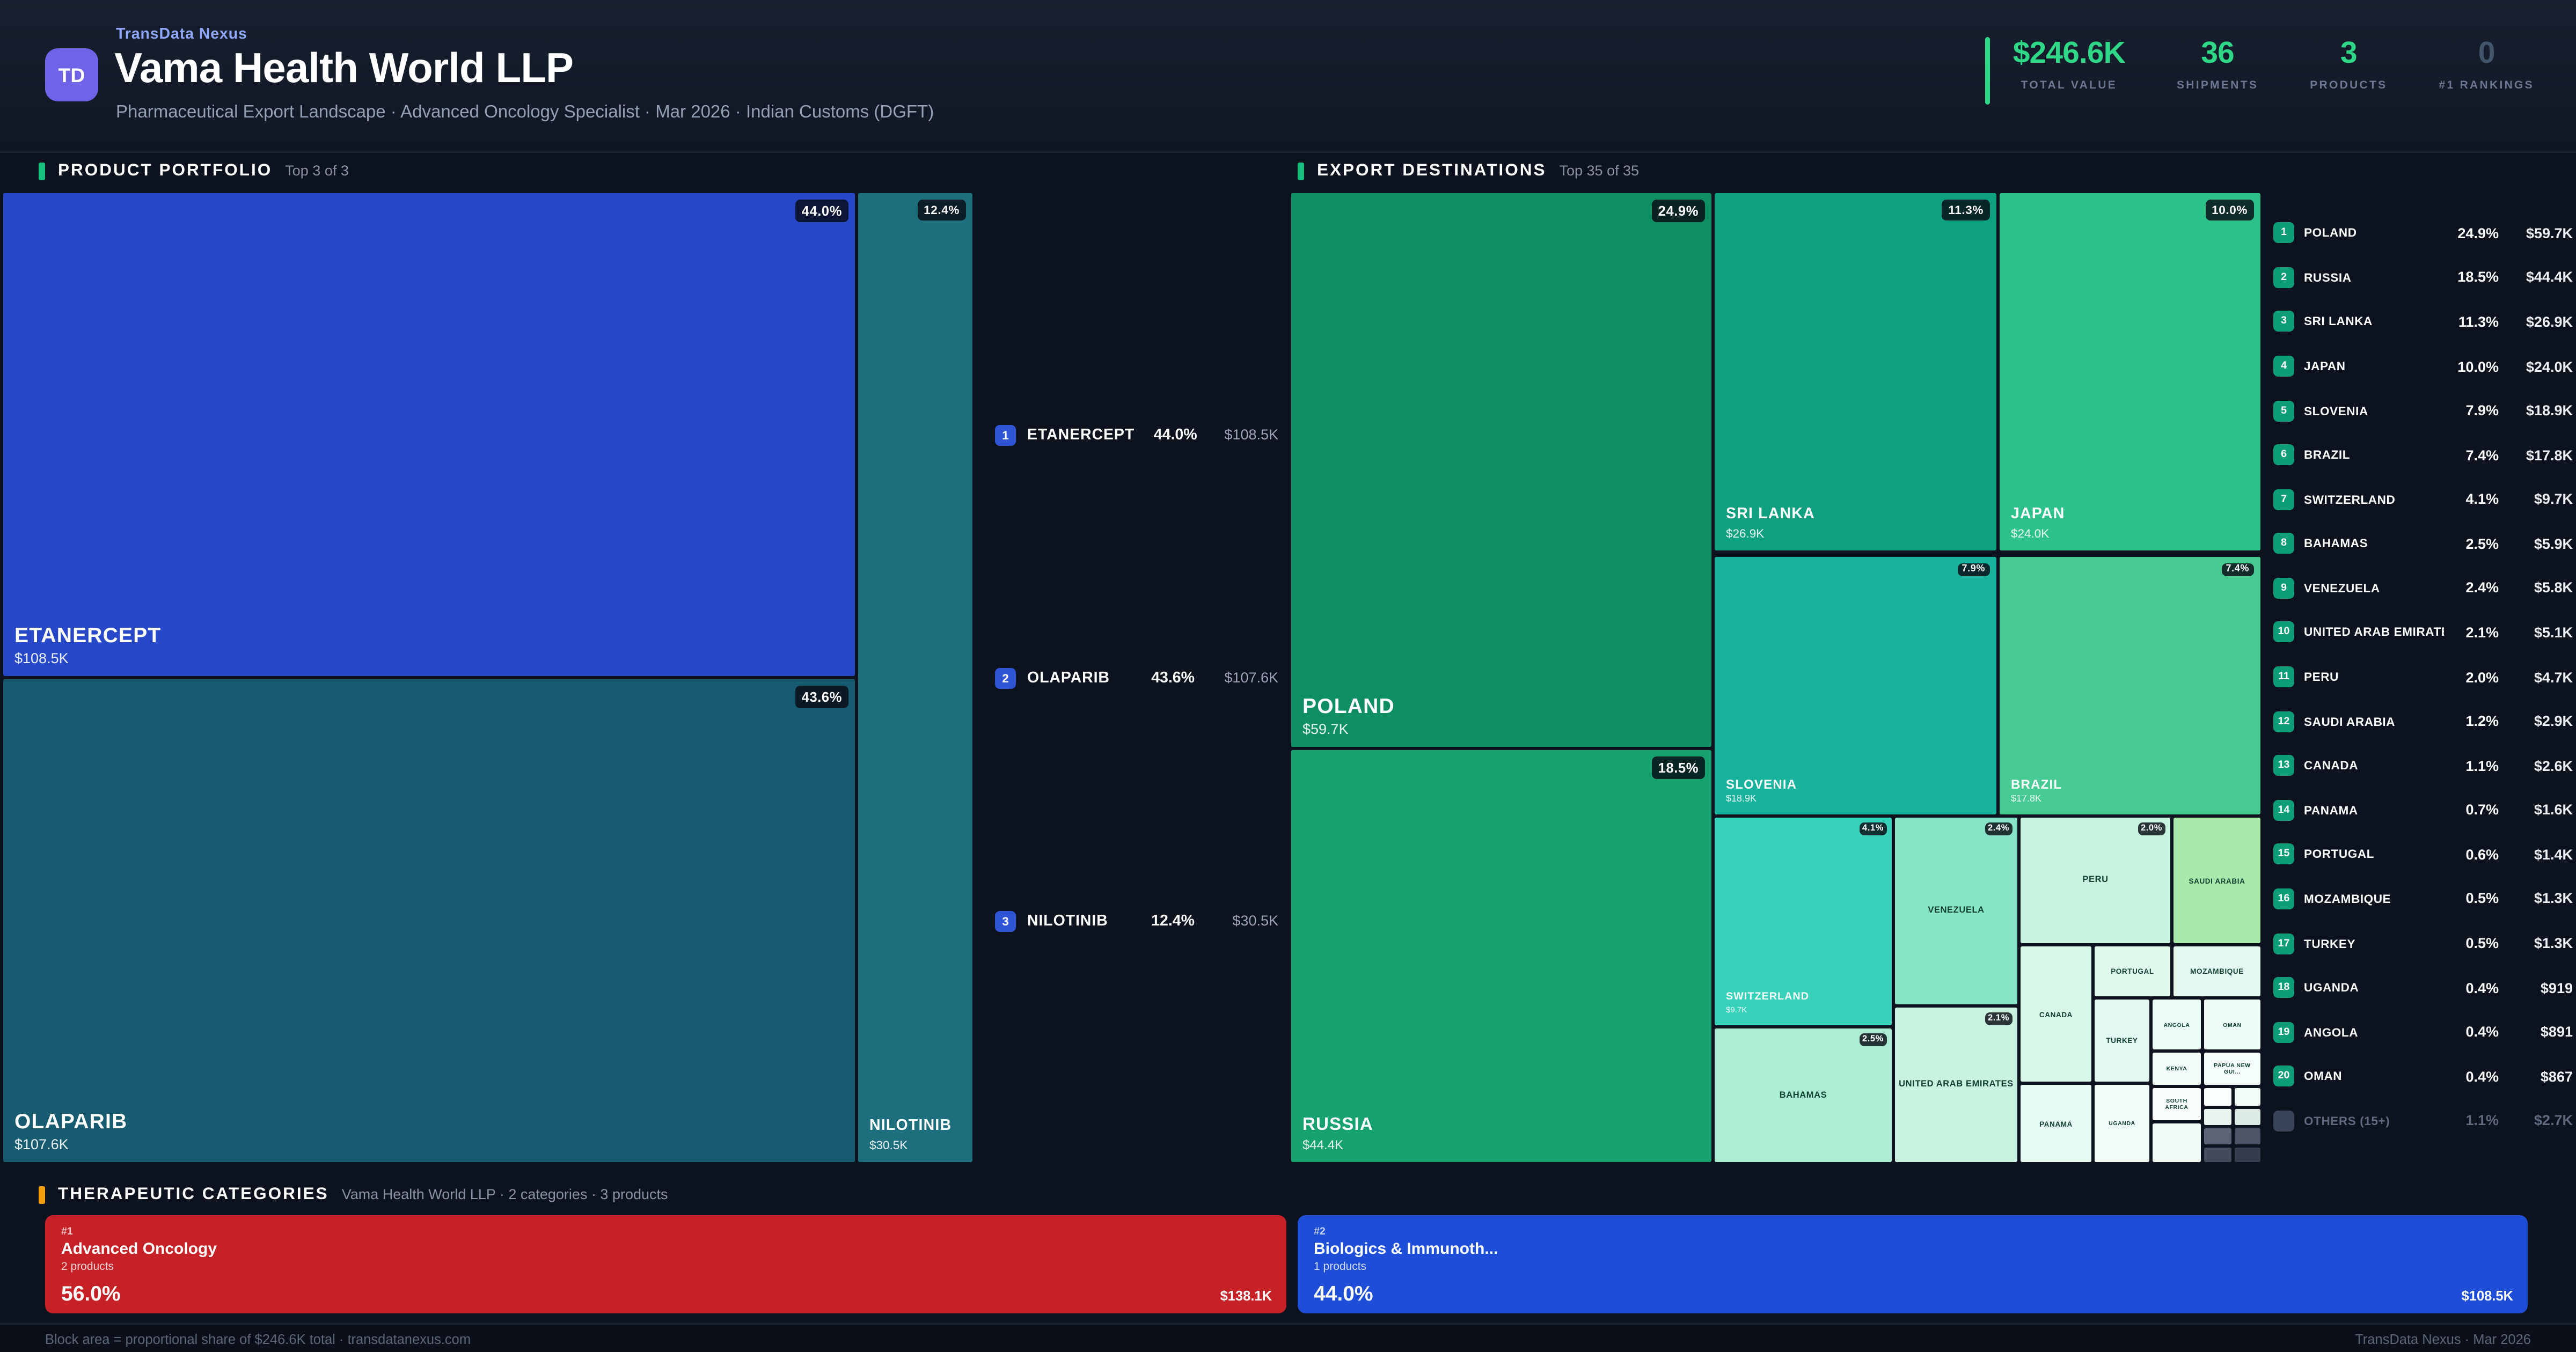  What do you see at coordinates (1501, 956) in the screenshot?
I see `treemap-block-russia: 18.5% RUSSIA $44.4K` at bounding box center [1501, 956].